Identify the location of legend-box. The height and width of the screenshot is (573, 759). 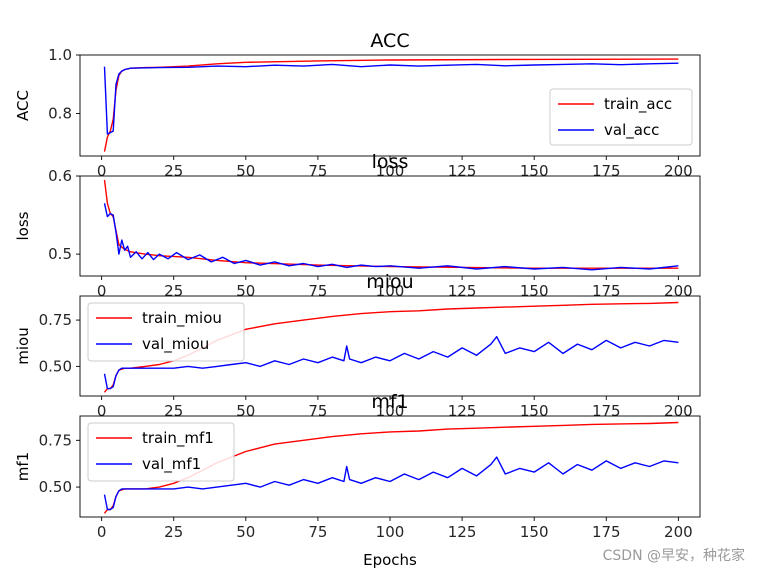
(621, 117).